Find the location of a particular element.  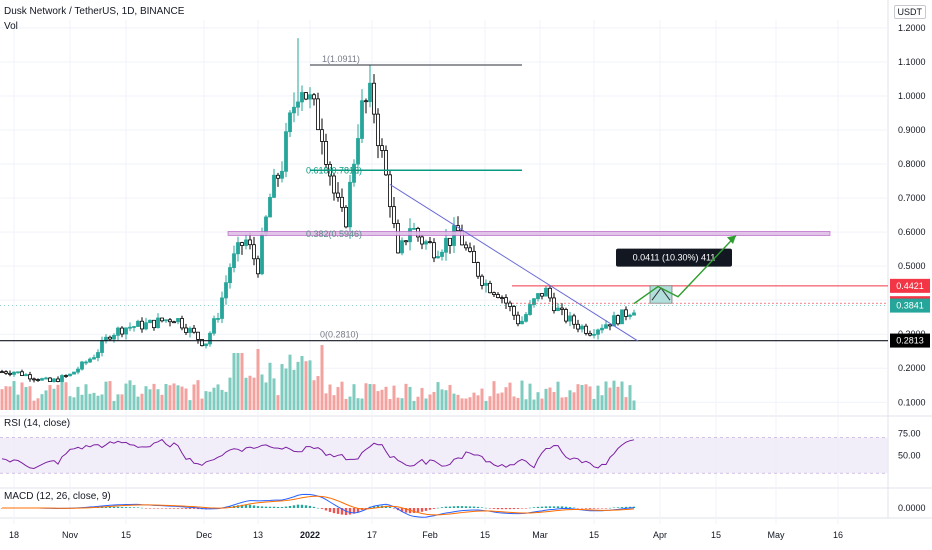

fib-label-0: 0(0.2810) is located at coordinates (339, 335).